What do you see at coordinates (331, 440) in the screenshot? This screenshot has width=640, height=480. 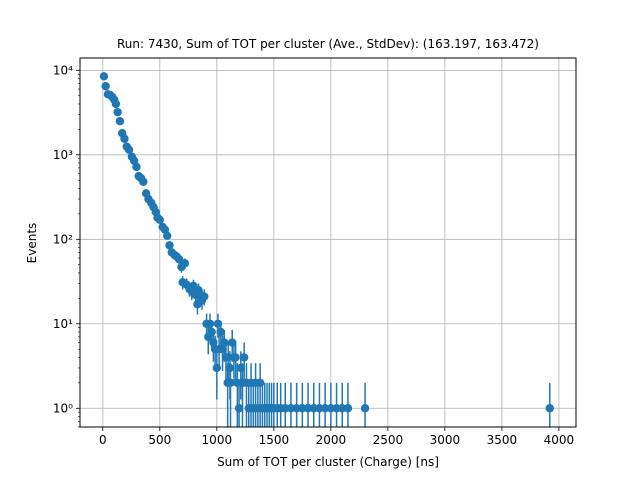 I see `x-tick-label: 2000` at bounding box center [331, 440].